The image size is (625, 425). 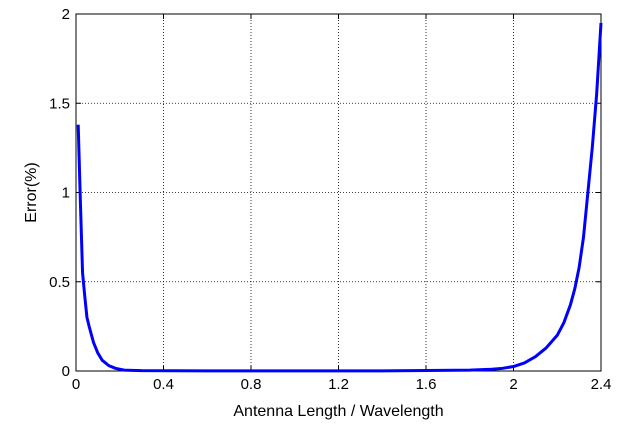 I want to click on x-tick-label: 0, so click(x=76, y=384).